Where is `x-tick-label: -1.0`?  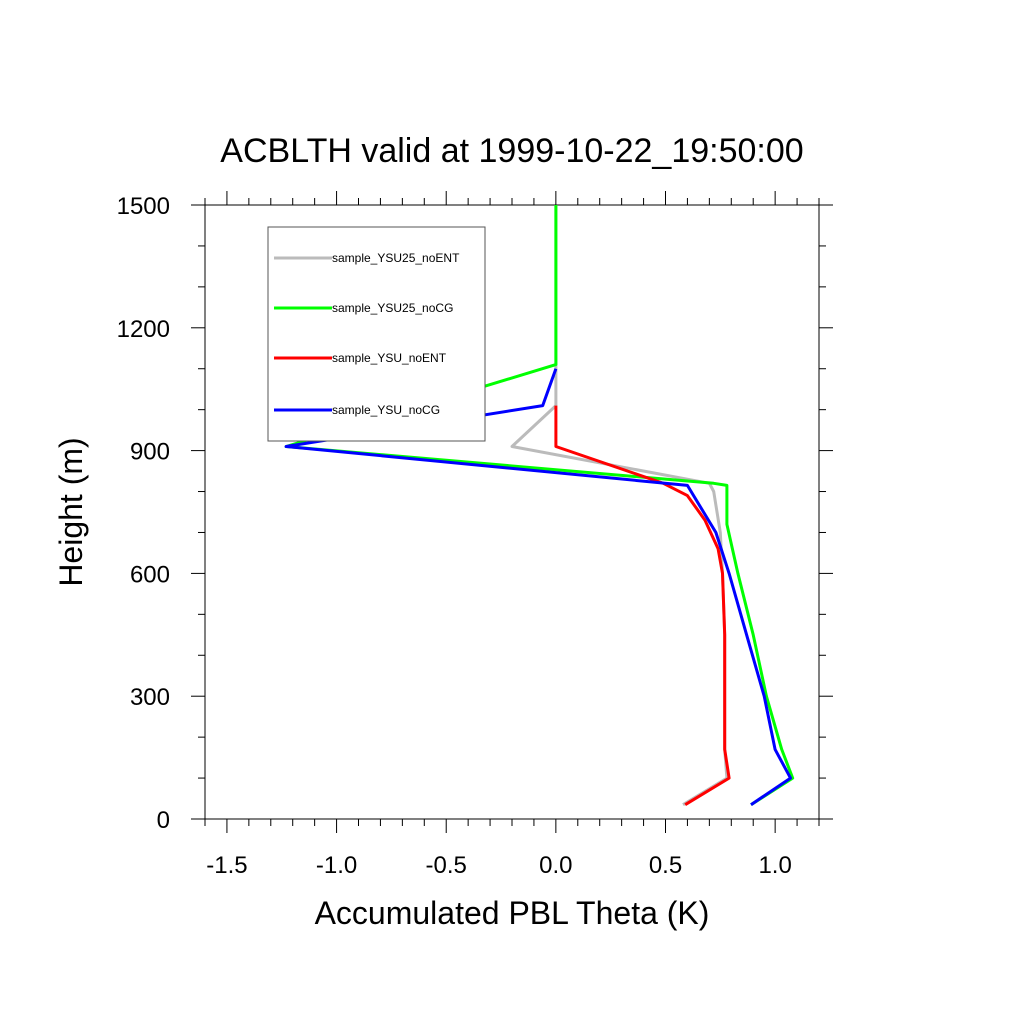 x-tick-label: -1.0 is located at coordinates (336, 865).